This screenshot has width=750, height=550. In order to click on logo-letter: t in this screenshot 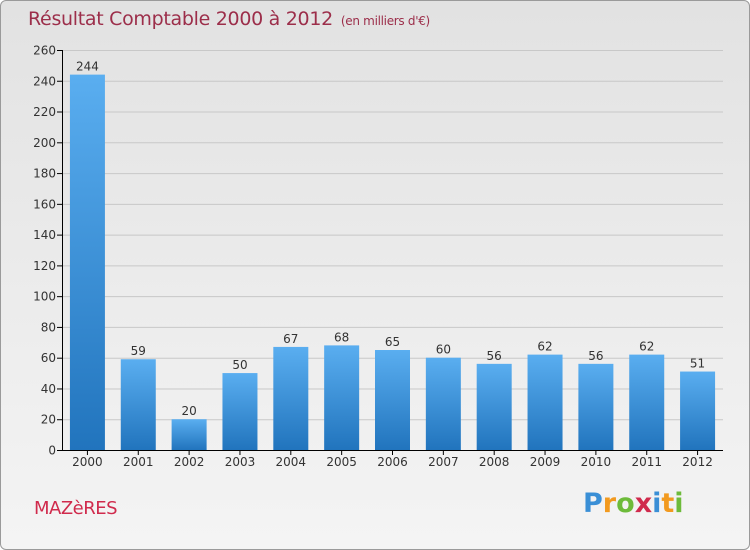, I will do `click(668, 503)`.